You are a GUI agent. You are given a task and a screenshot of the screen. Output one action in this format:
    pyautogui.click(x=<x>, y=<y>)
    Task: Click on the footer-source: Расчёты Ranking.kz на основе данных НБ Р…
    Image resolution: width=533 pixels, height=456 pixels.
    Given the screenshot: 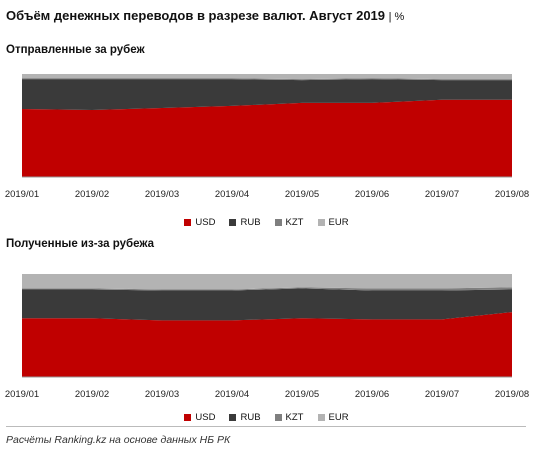 What is the action you would take?
    pyautogui.click(x=118, y=440)
    